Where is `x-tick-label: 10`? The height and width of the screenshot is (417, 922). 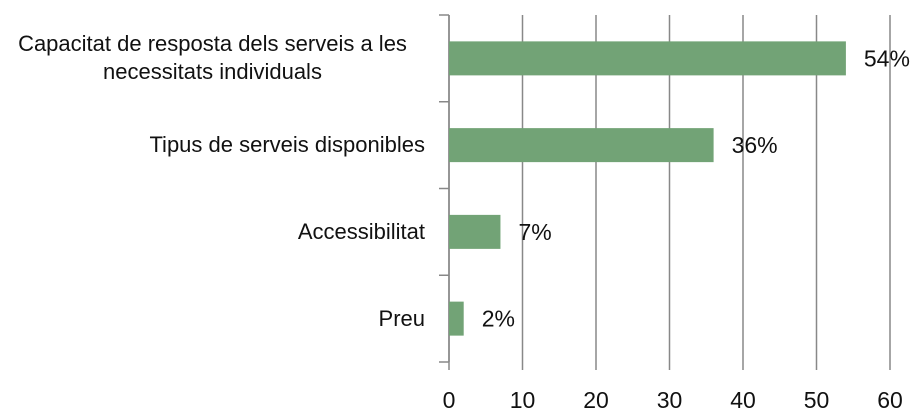
x-tick-label: 10 is located at coordinates (523, 400).